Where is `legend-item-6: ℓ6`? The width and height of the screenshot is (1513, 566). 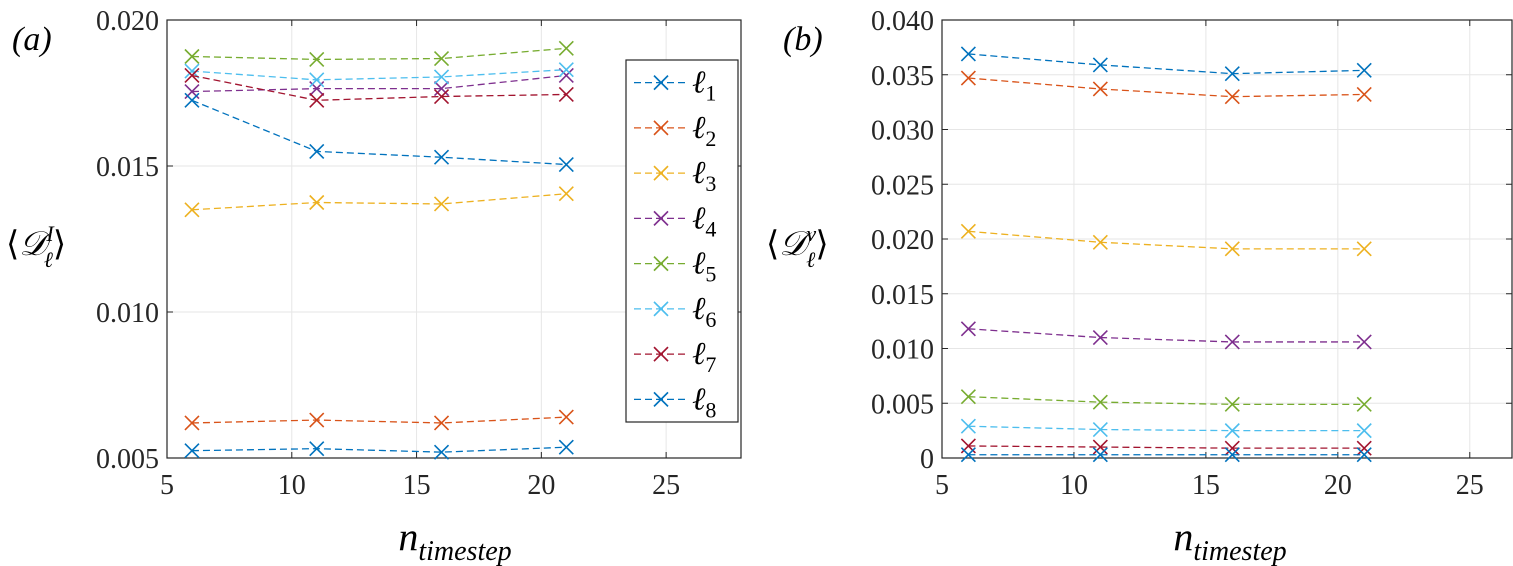 legend-item-6: ℓ6 is located at coordinates (675, 311).